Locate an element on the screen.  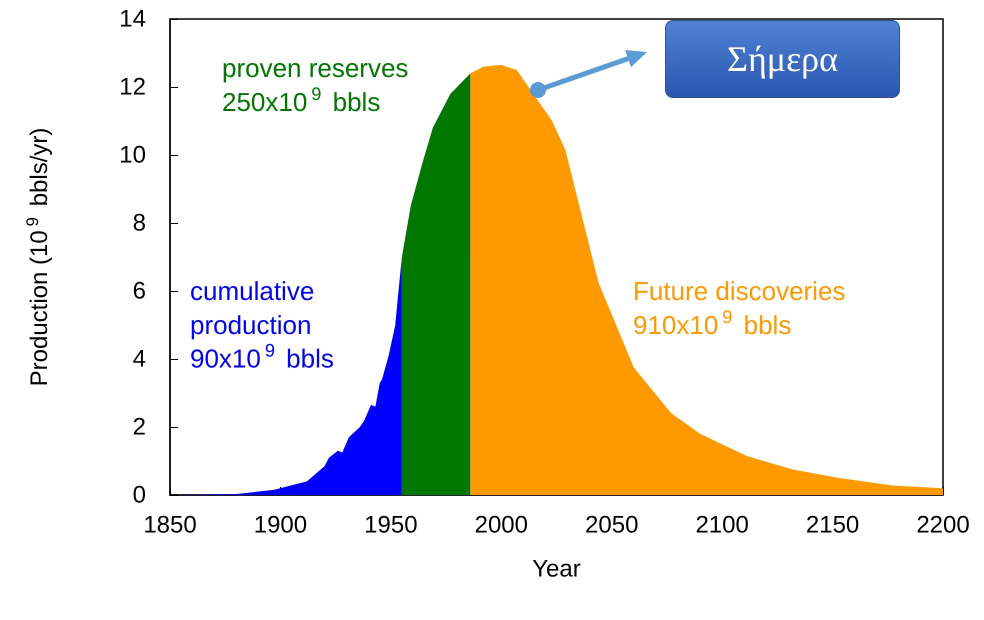
y-tick-label: 8 is located at coordinates (139, 223).